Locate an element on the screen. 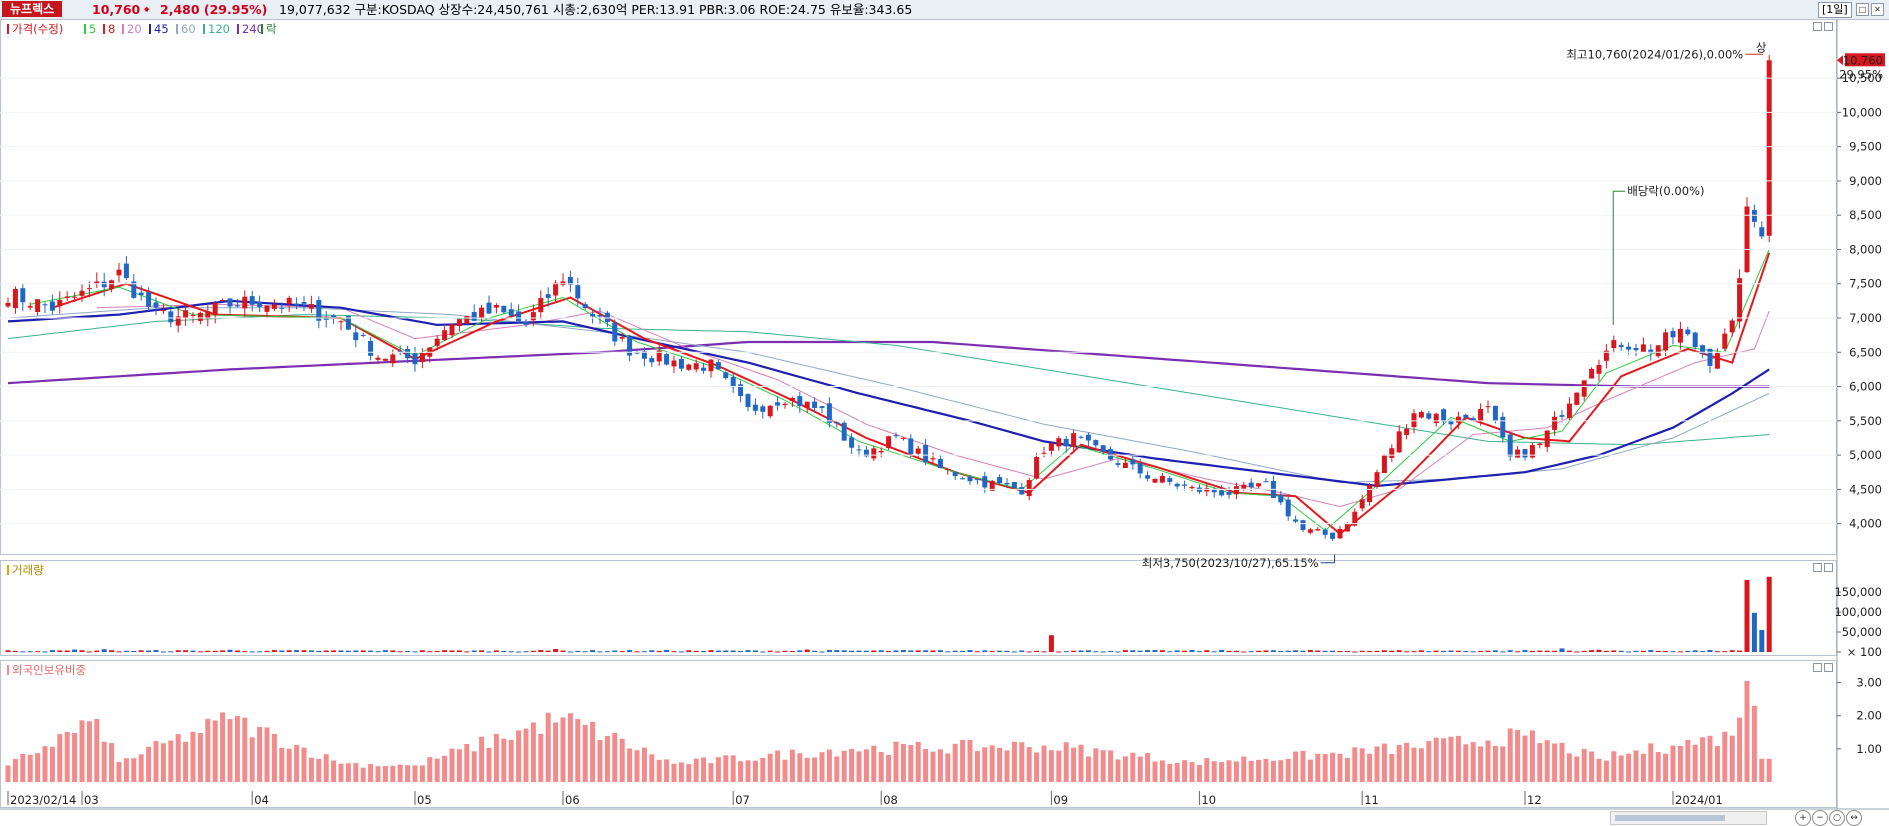 Image resolution: width=1889 pixels, height=826 pixels. chart-scrollbar is located at coordinates (1688, 818).